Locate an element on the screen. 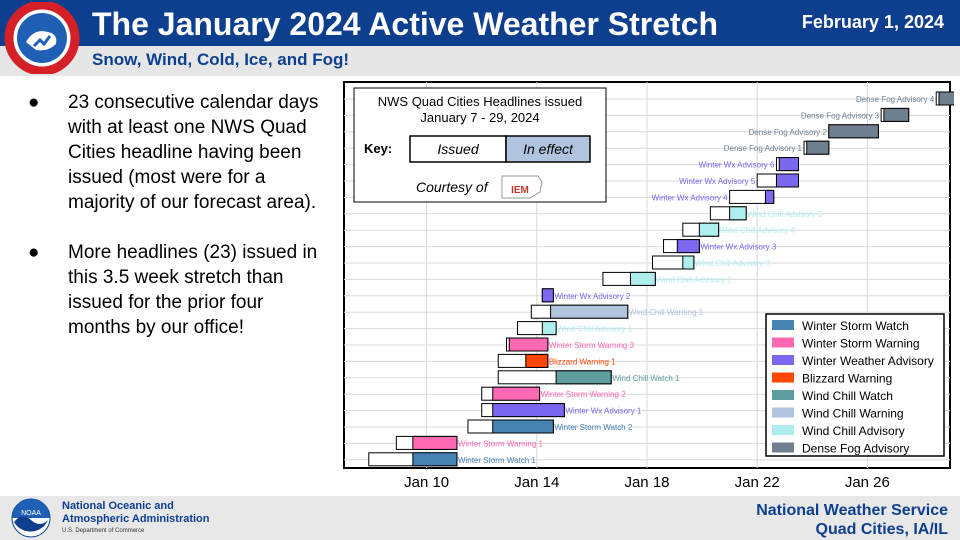  legend-entry: Winter Weather Advisory is located at coordinates (868, 361).